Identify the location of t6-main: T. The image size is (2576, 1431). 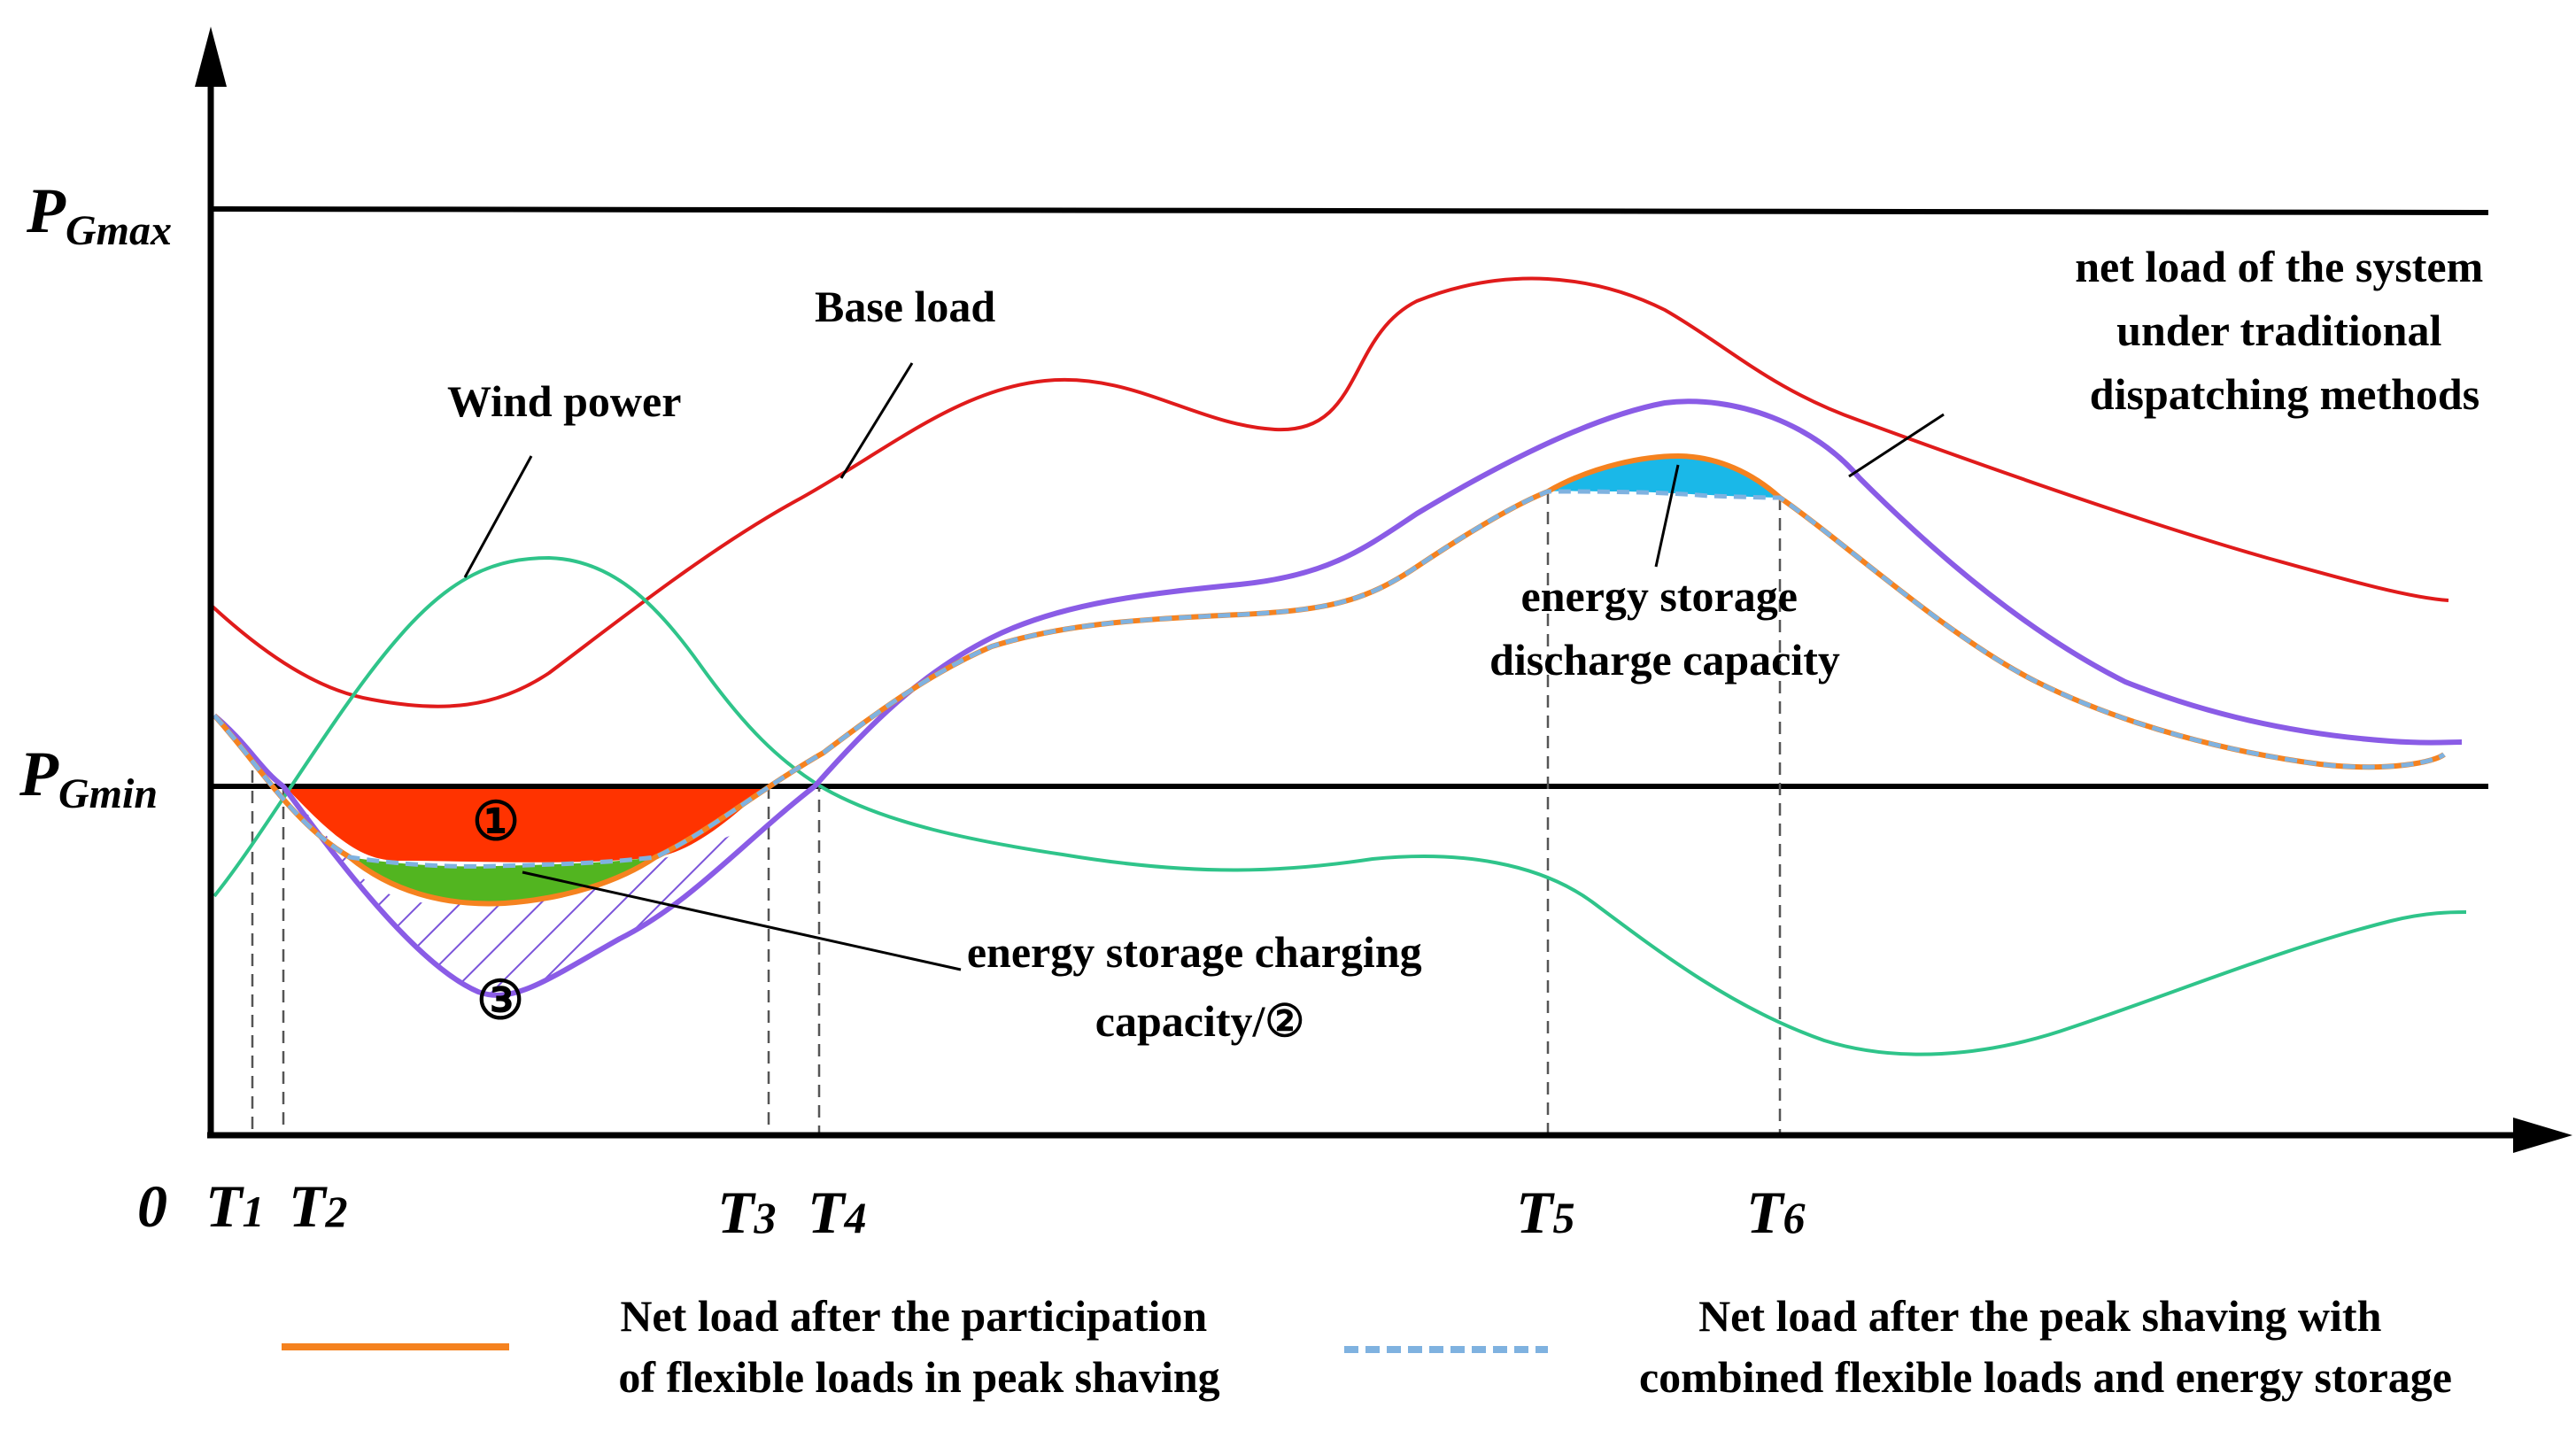
(1765, 1212).